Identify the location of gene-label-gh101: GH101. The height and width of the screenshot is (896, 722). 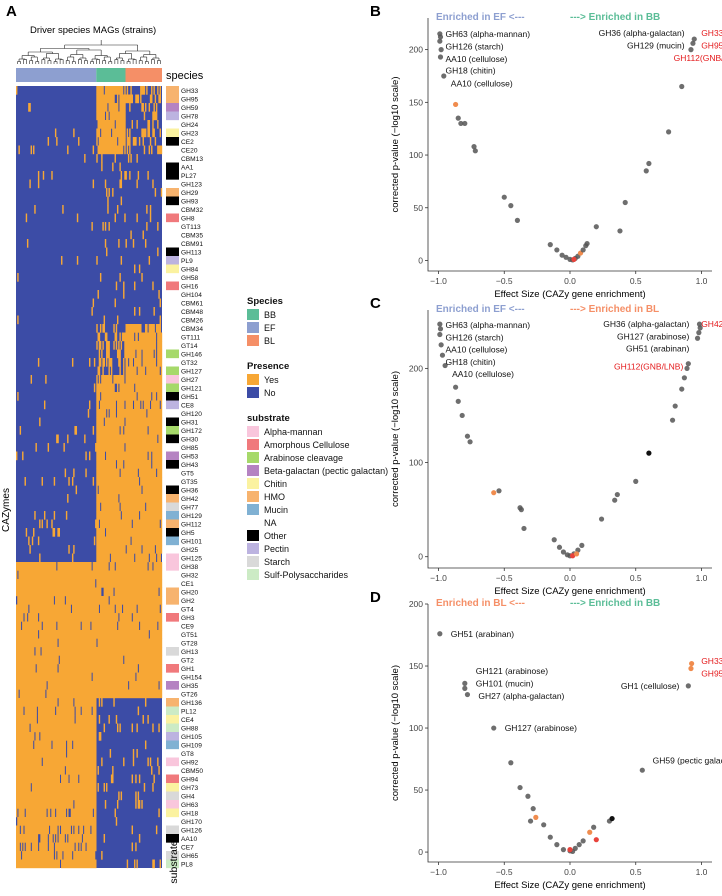
(191, 541).